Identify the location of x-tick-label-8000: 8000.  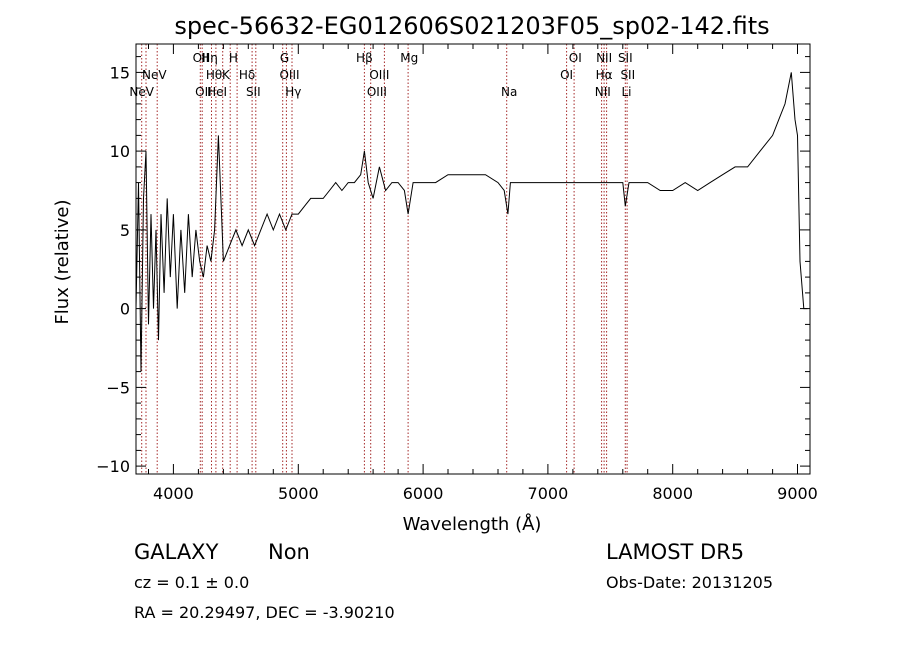
(672, 493).